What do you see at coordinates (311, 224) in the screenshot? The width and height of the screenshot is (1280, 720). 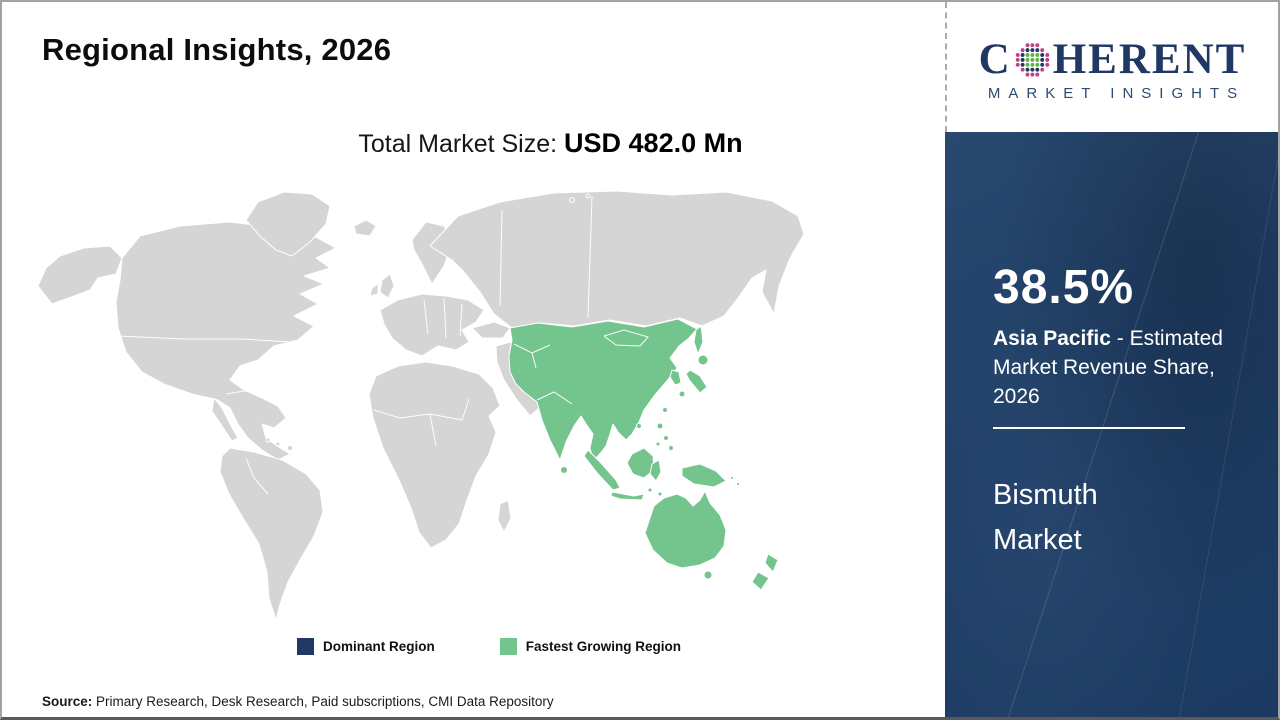 I see `greenland-iceland` at bounding box center [311, 224].